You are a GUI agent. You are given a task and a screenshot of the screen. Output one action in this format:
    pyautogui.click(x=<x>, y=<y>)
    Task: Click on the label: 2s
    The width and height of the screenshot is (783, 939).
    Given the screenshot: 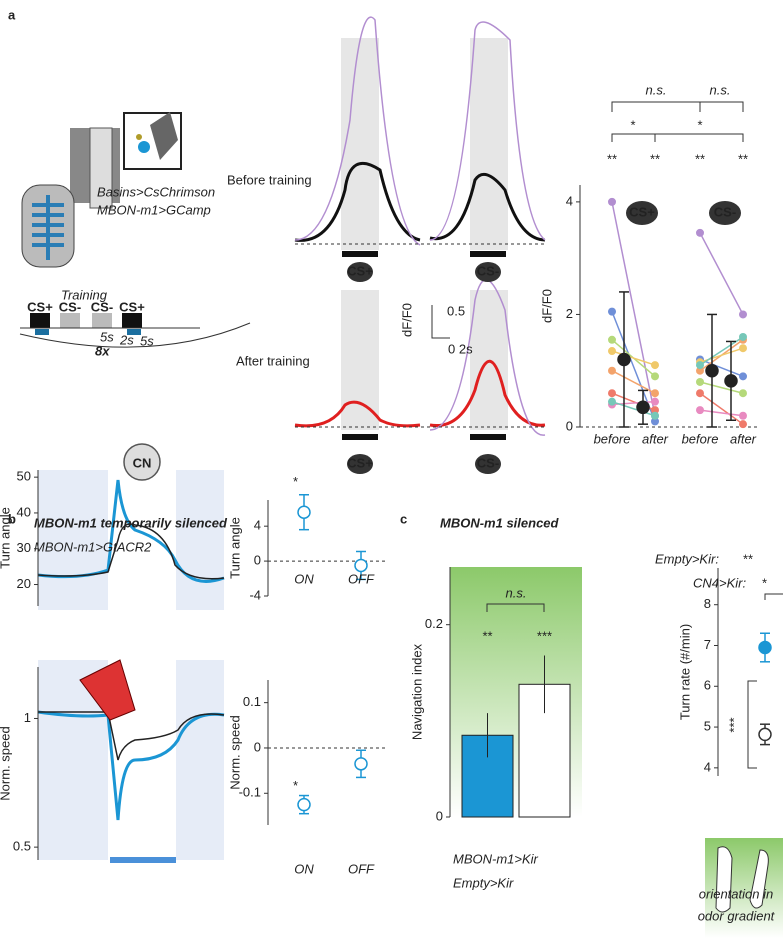 What is the action you would take?
    pyautogui.click(x=126, y=339)
    